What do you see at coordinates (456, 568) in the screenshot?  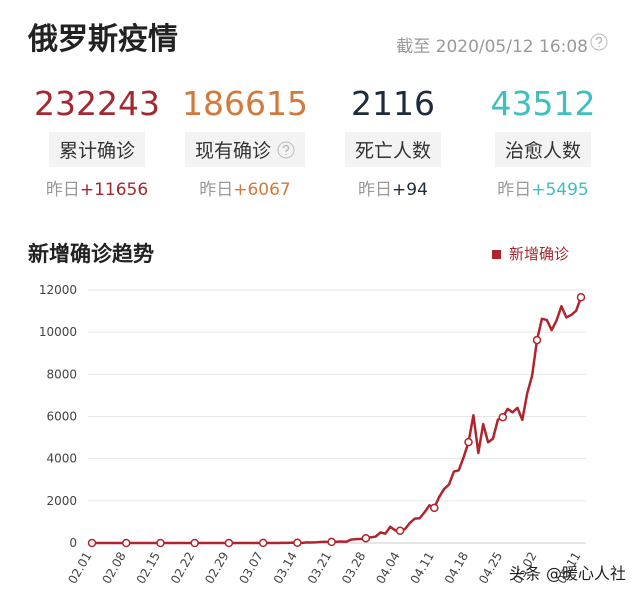 I see `x-tick-label: 04.18` at bounding box center [456, 568].